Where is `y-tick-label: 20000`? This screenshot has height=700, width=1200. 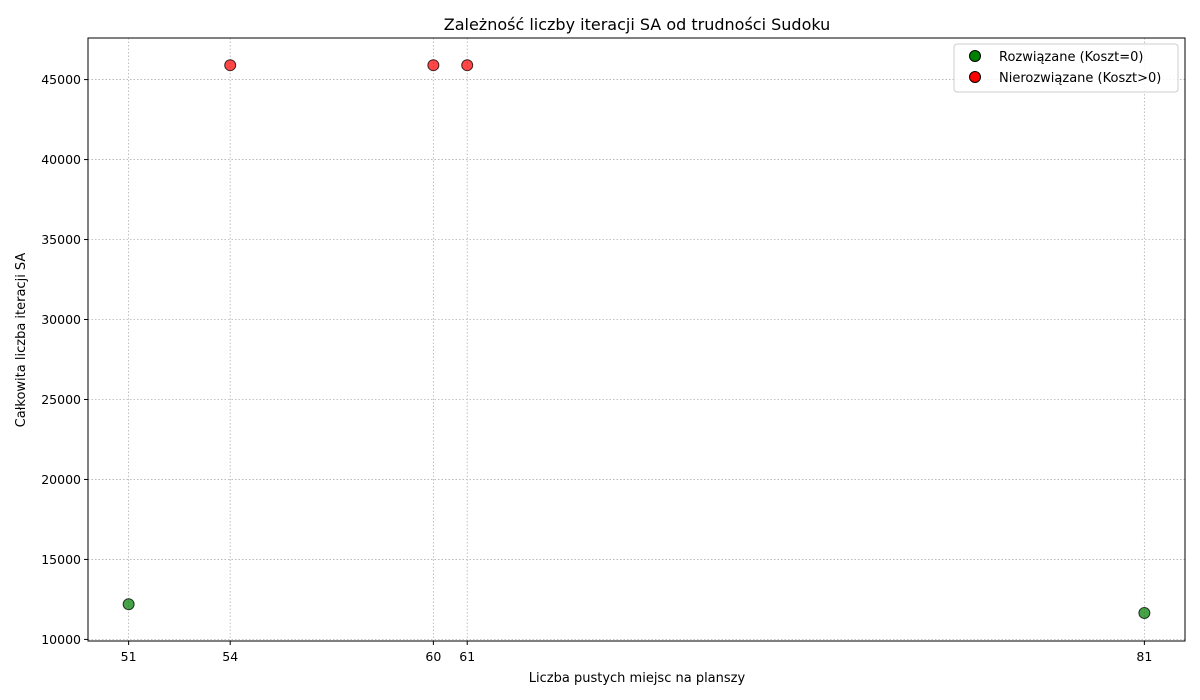 y-tick-label: 20000 is located at coordinates (61, 479).